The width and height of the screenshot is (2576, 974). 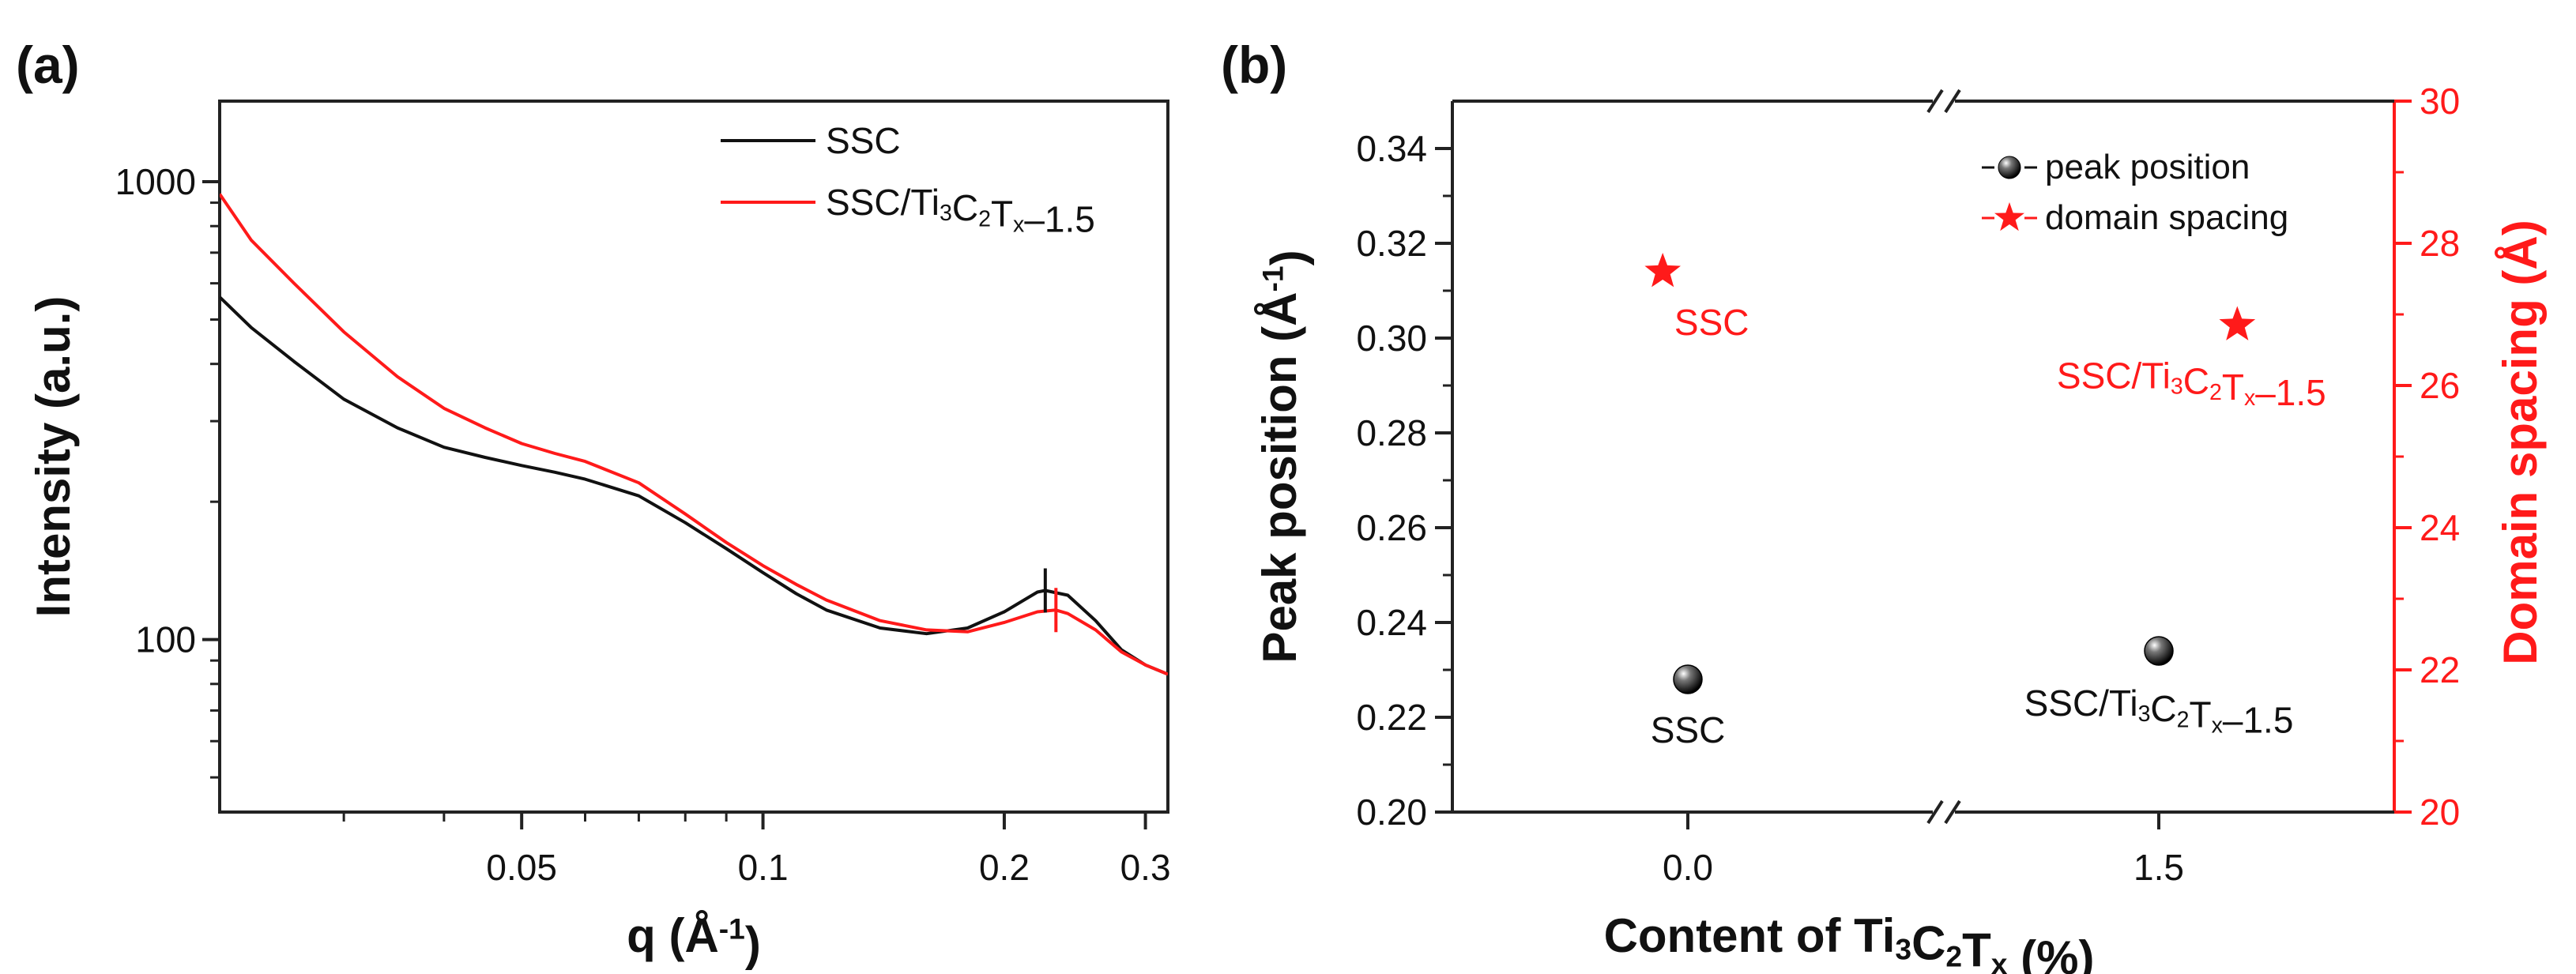 What do you see at coordinates (155, 181) in the screenshot?
I see `chart-a-ytick-label: 1000` at bounding box center [155, 181].